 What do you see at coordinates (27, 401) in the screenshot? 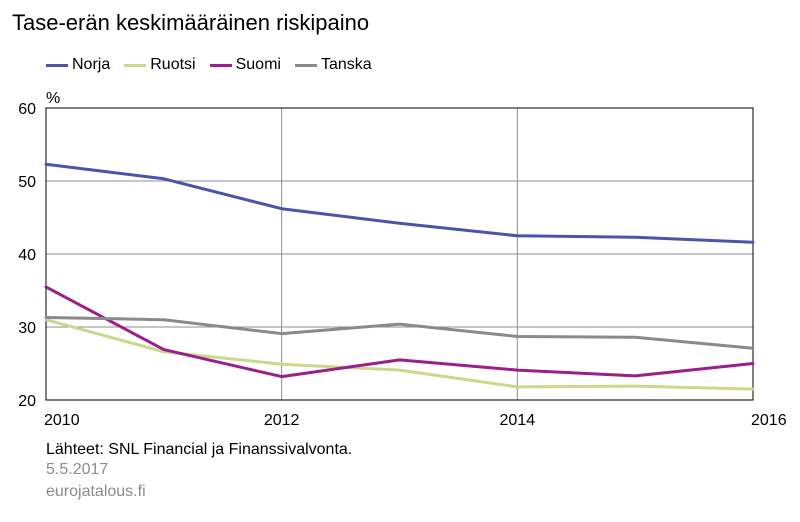
I see `y-tick-label: 20` at bounding box center [27, 401].